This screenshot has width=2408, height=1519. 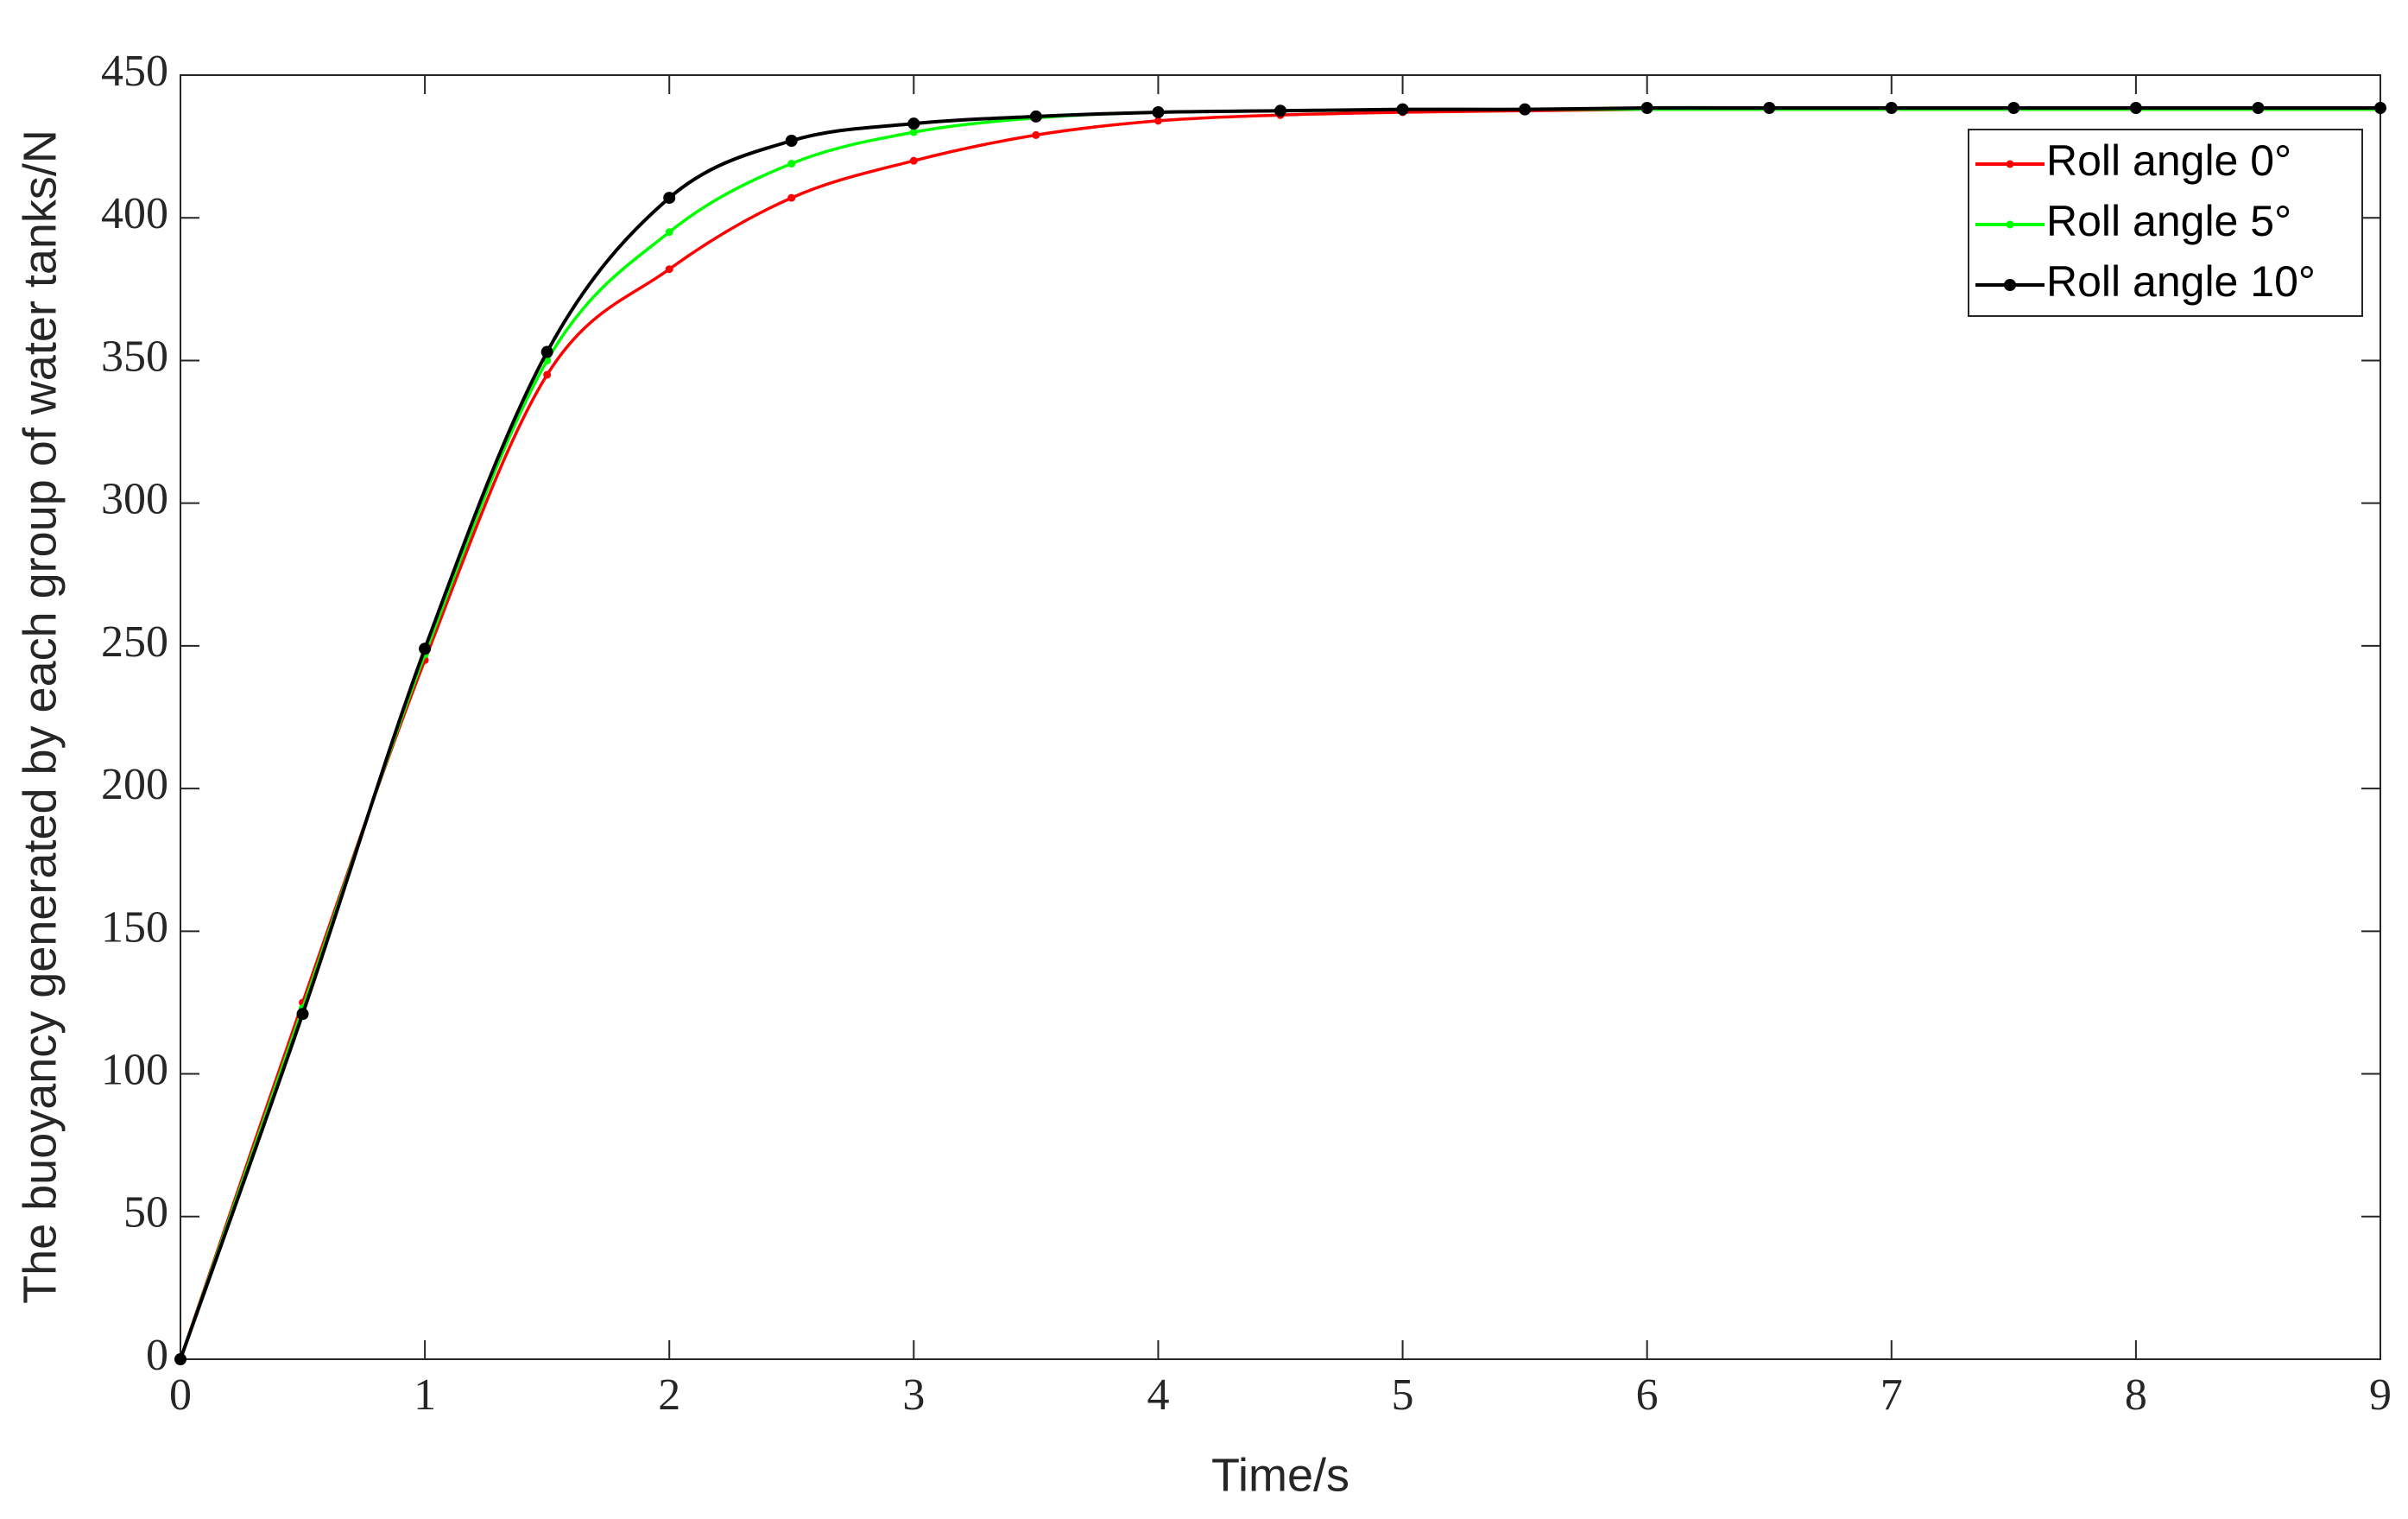 I want to click on legend-label: Roll angle 0°, so click(x=2168, y=161).